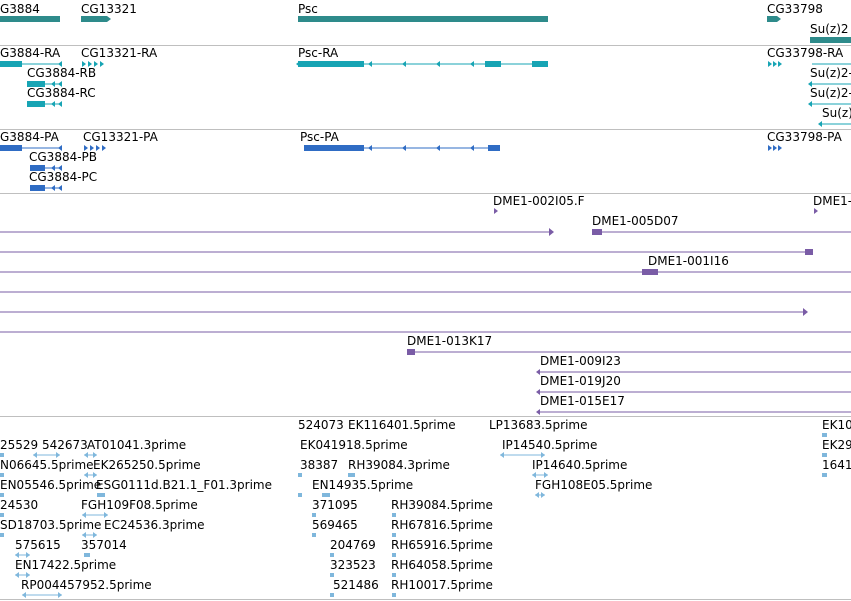 The image size is (851, 601). What do you see at coordinates (335, 525) in the screenshot?
I see `est-label: 569465` at bounding box center [335, 525].